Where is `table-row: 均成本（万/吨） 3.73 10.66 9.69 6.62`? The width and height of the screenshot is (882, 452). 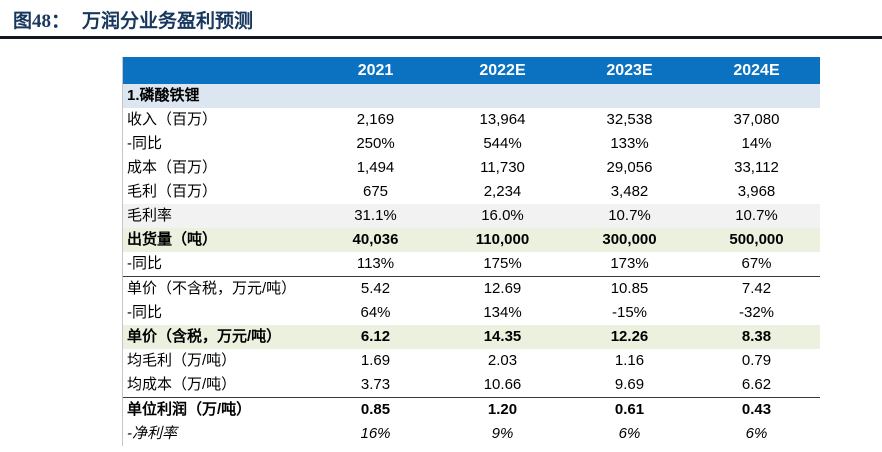 table-row: 均成本（万/吨） 3.73 10.66 9.69 6.62 is located at coordinates (471, 385).